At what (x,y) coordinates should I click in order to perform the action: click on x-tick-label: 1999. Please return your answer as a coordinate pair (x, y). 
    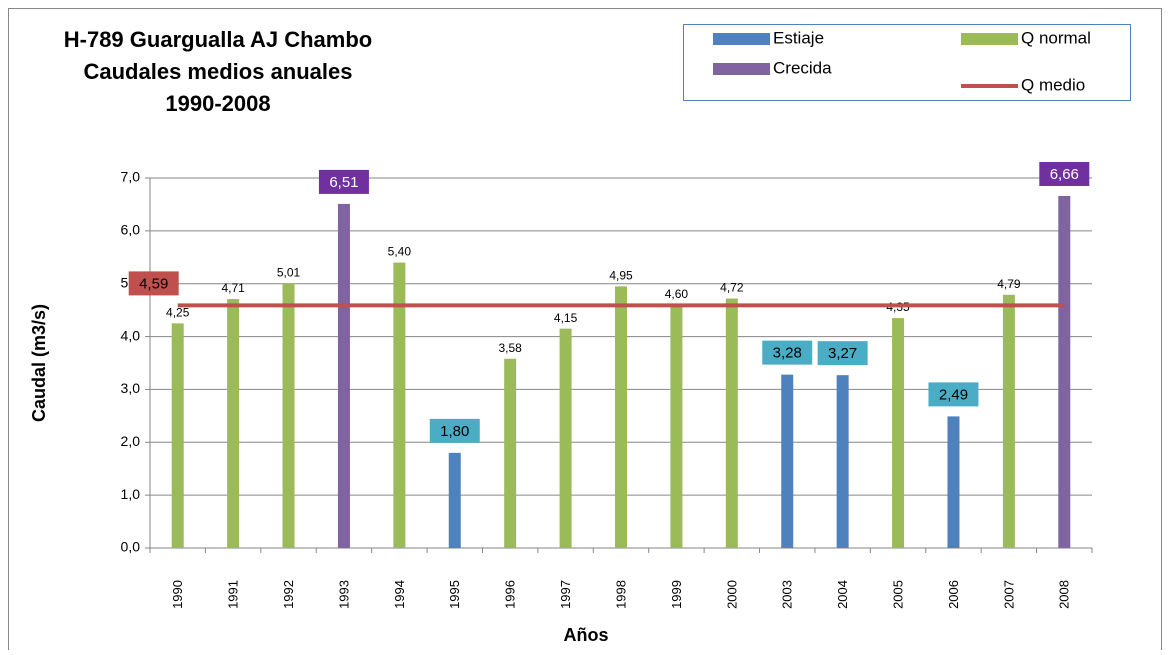
    Looking at the image, I should click on (676, 594).